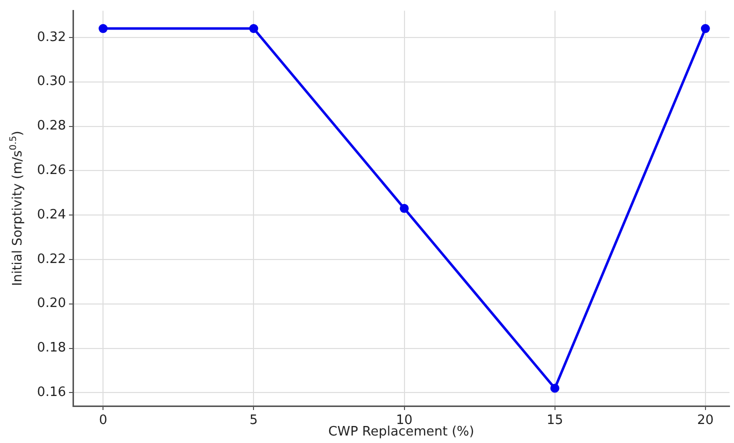 This screenshot has width=734, height=443. I want to click on y-tick-label: 0.32, so click(51, 37).